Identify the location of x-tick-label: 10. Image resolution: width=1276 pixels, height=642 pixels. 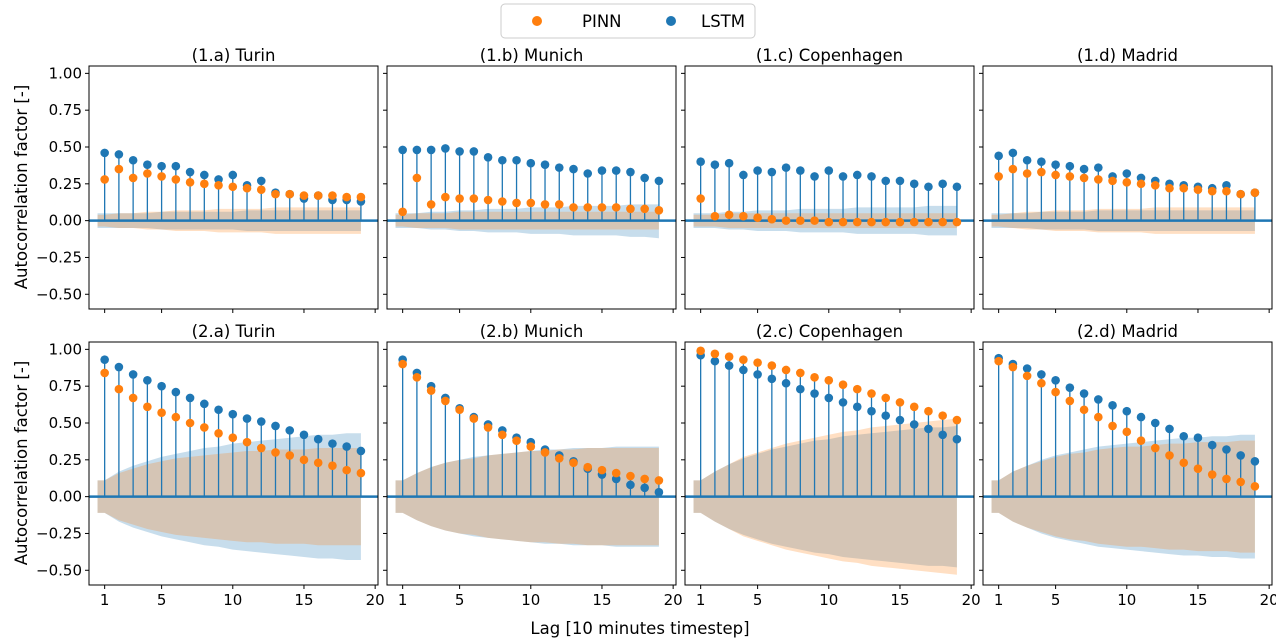
(530, 600).